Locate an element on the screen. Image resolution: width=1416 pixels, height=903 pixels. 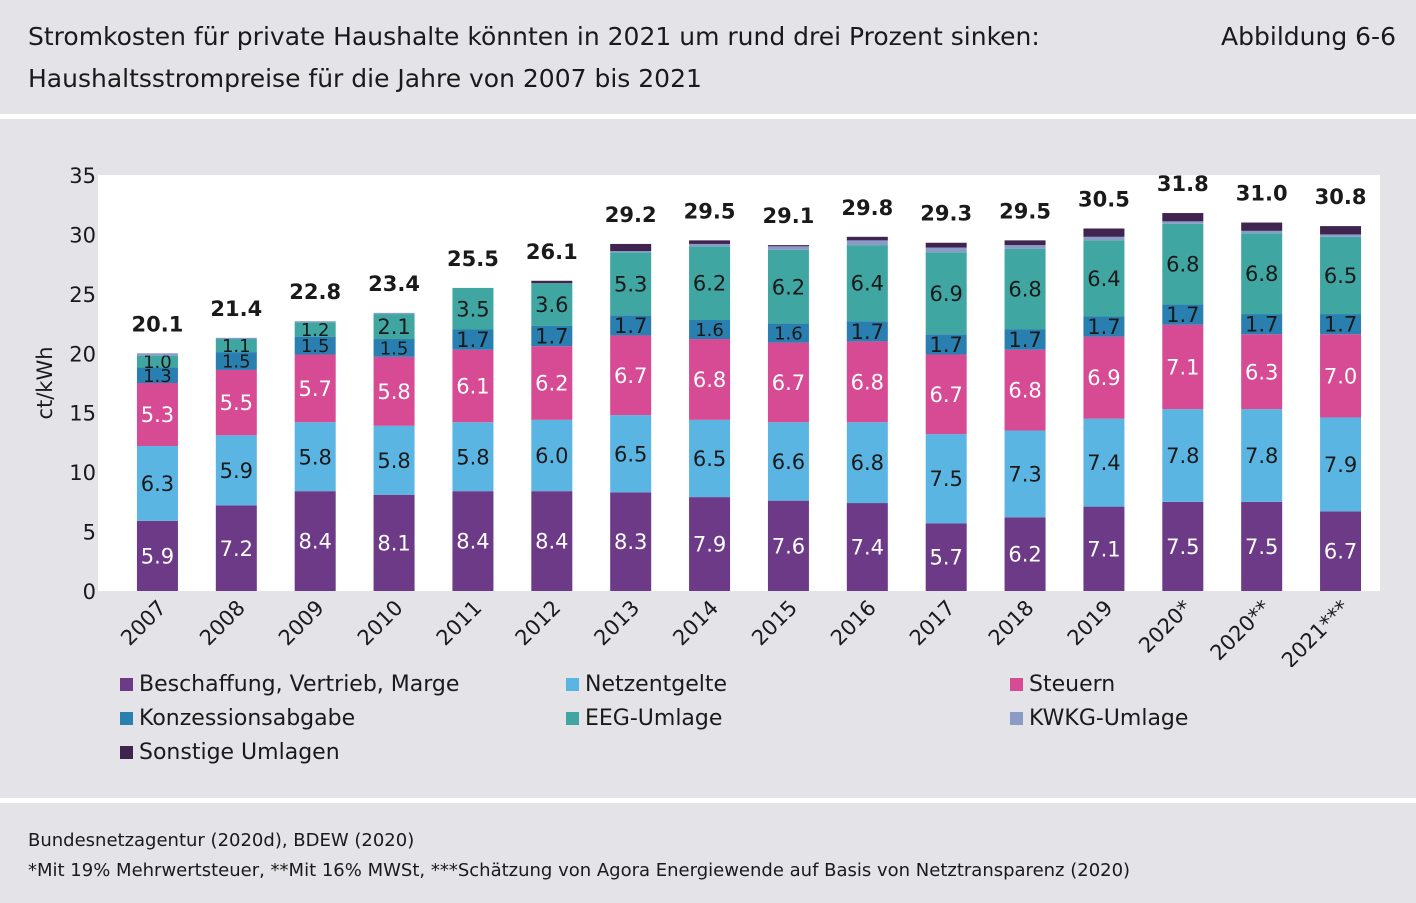
y-tick-label: 10 is located at coordinates (82, 473).